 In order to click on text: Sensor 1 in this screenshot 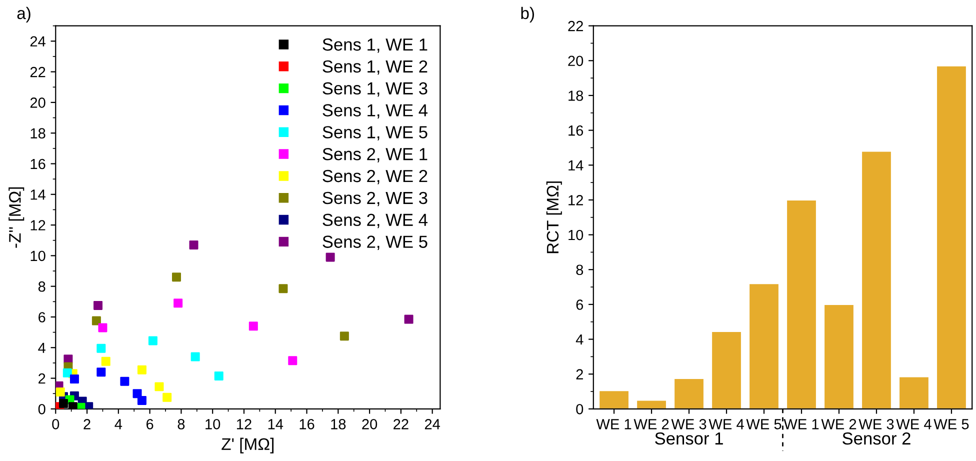, I will do `click(689, 438)`.